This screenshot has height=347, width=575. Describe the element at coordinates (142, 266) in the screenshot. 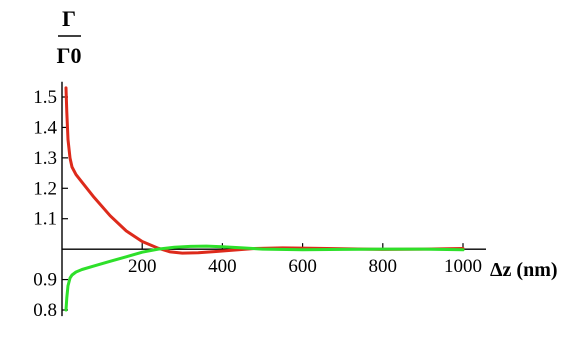

I see `x-tick-label: 200` at that location.